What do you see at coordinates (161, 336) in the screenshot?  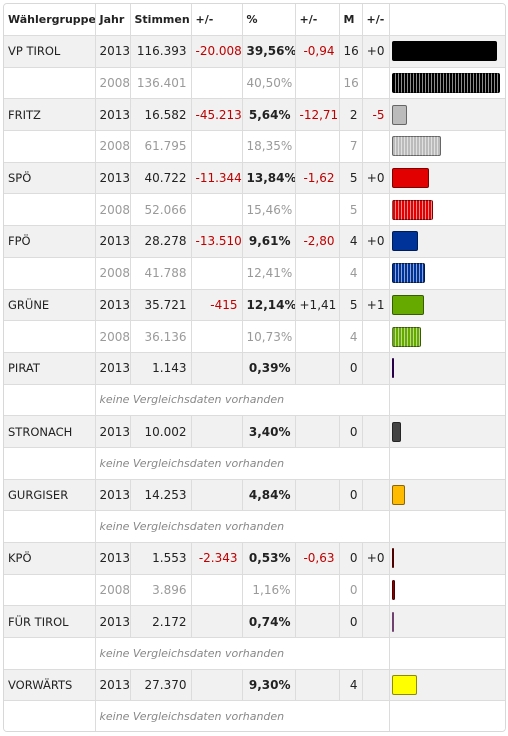 I see `votes: 36.136` at bounding box center [161, 336].